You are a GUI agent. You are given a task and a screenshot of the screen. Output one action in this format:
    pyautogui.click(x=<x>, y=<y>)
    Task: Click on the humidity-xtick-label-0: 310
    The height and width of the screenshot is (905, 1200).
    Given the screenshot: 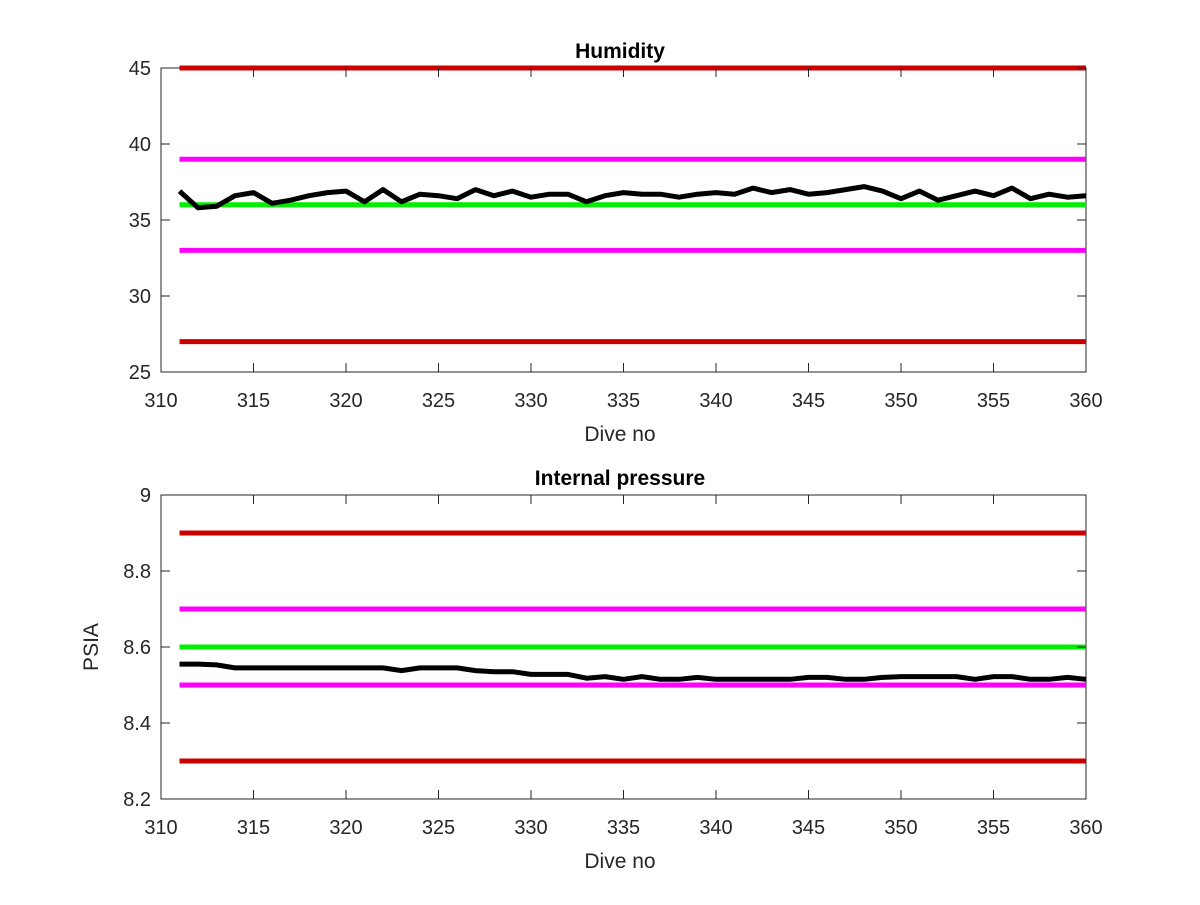 What is the action you would take?
    pyautogui.click(x=160, y=401)
    